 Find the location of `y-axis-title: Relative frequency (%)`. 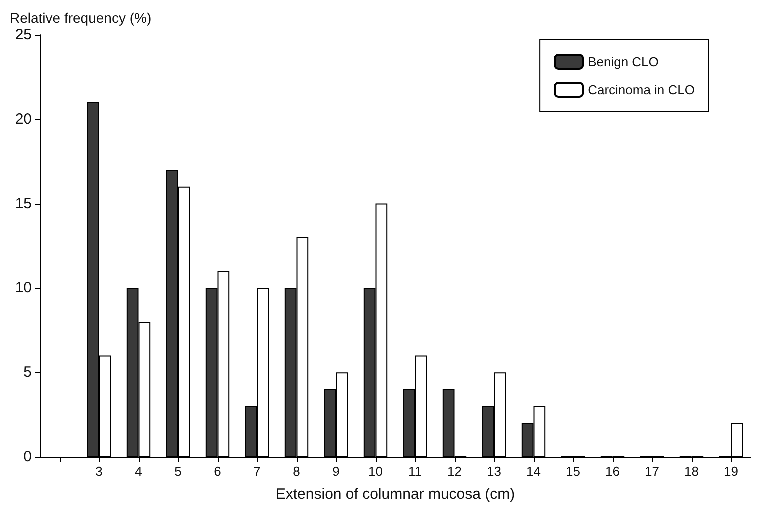

y-axis-title: Relative frequency (%) is located at coordinates (81, 18).